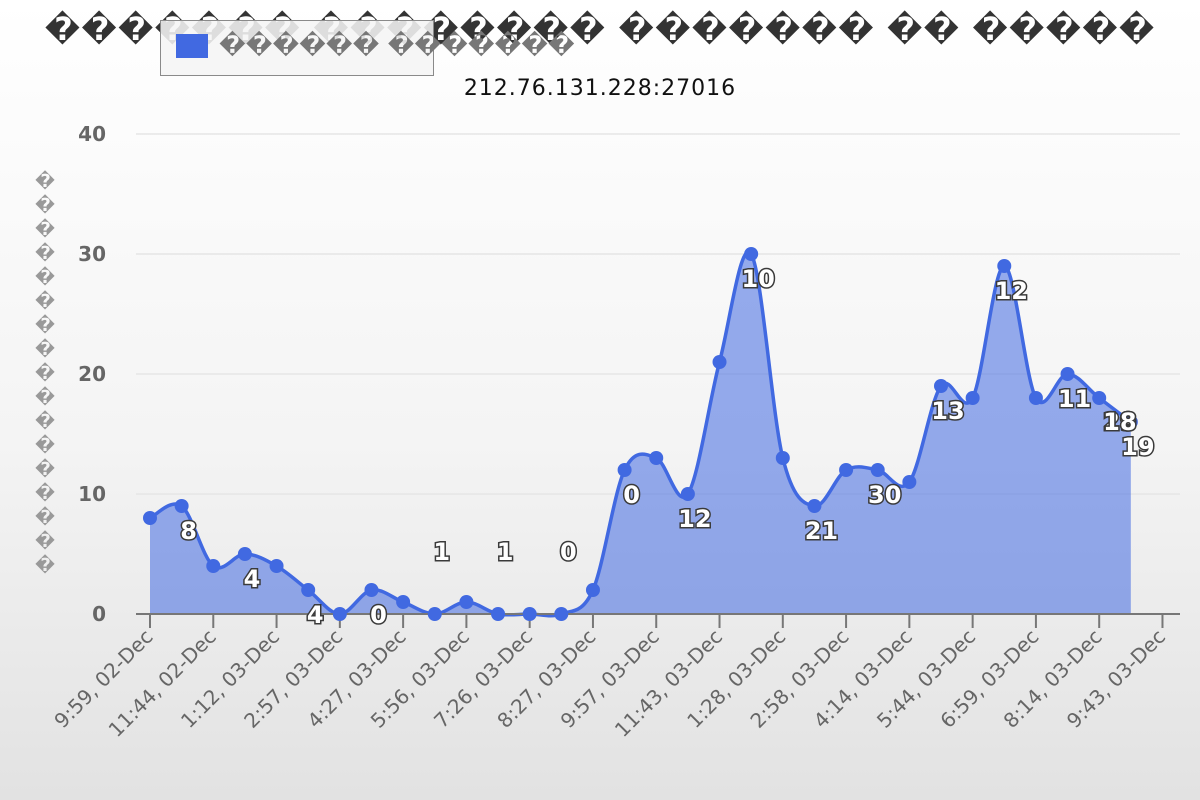 The width and height of the screenshot is (1200, 800). I want to click on legend-label: ������ �������, so click(397, 45).